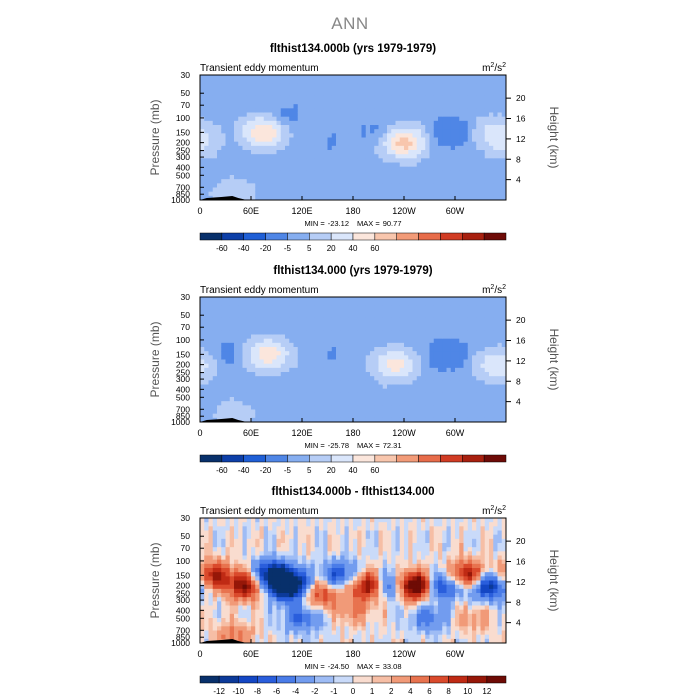 The height and width of the screenshot is (700, 700). I want to click on colorbar-swatch, so click(451, 458).